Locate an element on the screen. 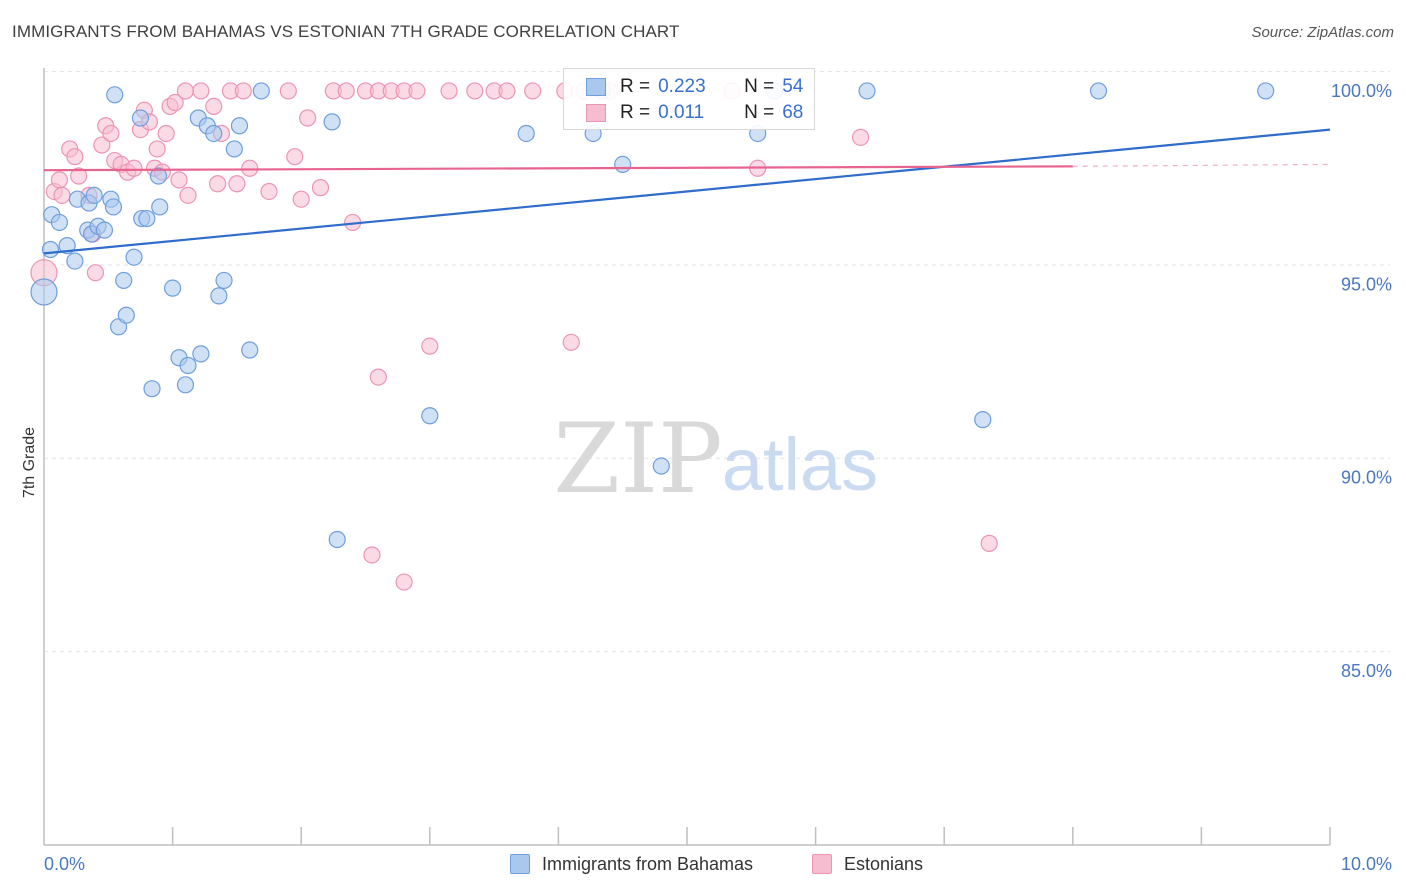  watermark: ZIP atlas is located at coordinates (715, 459).